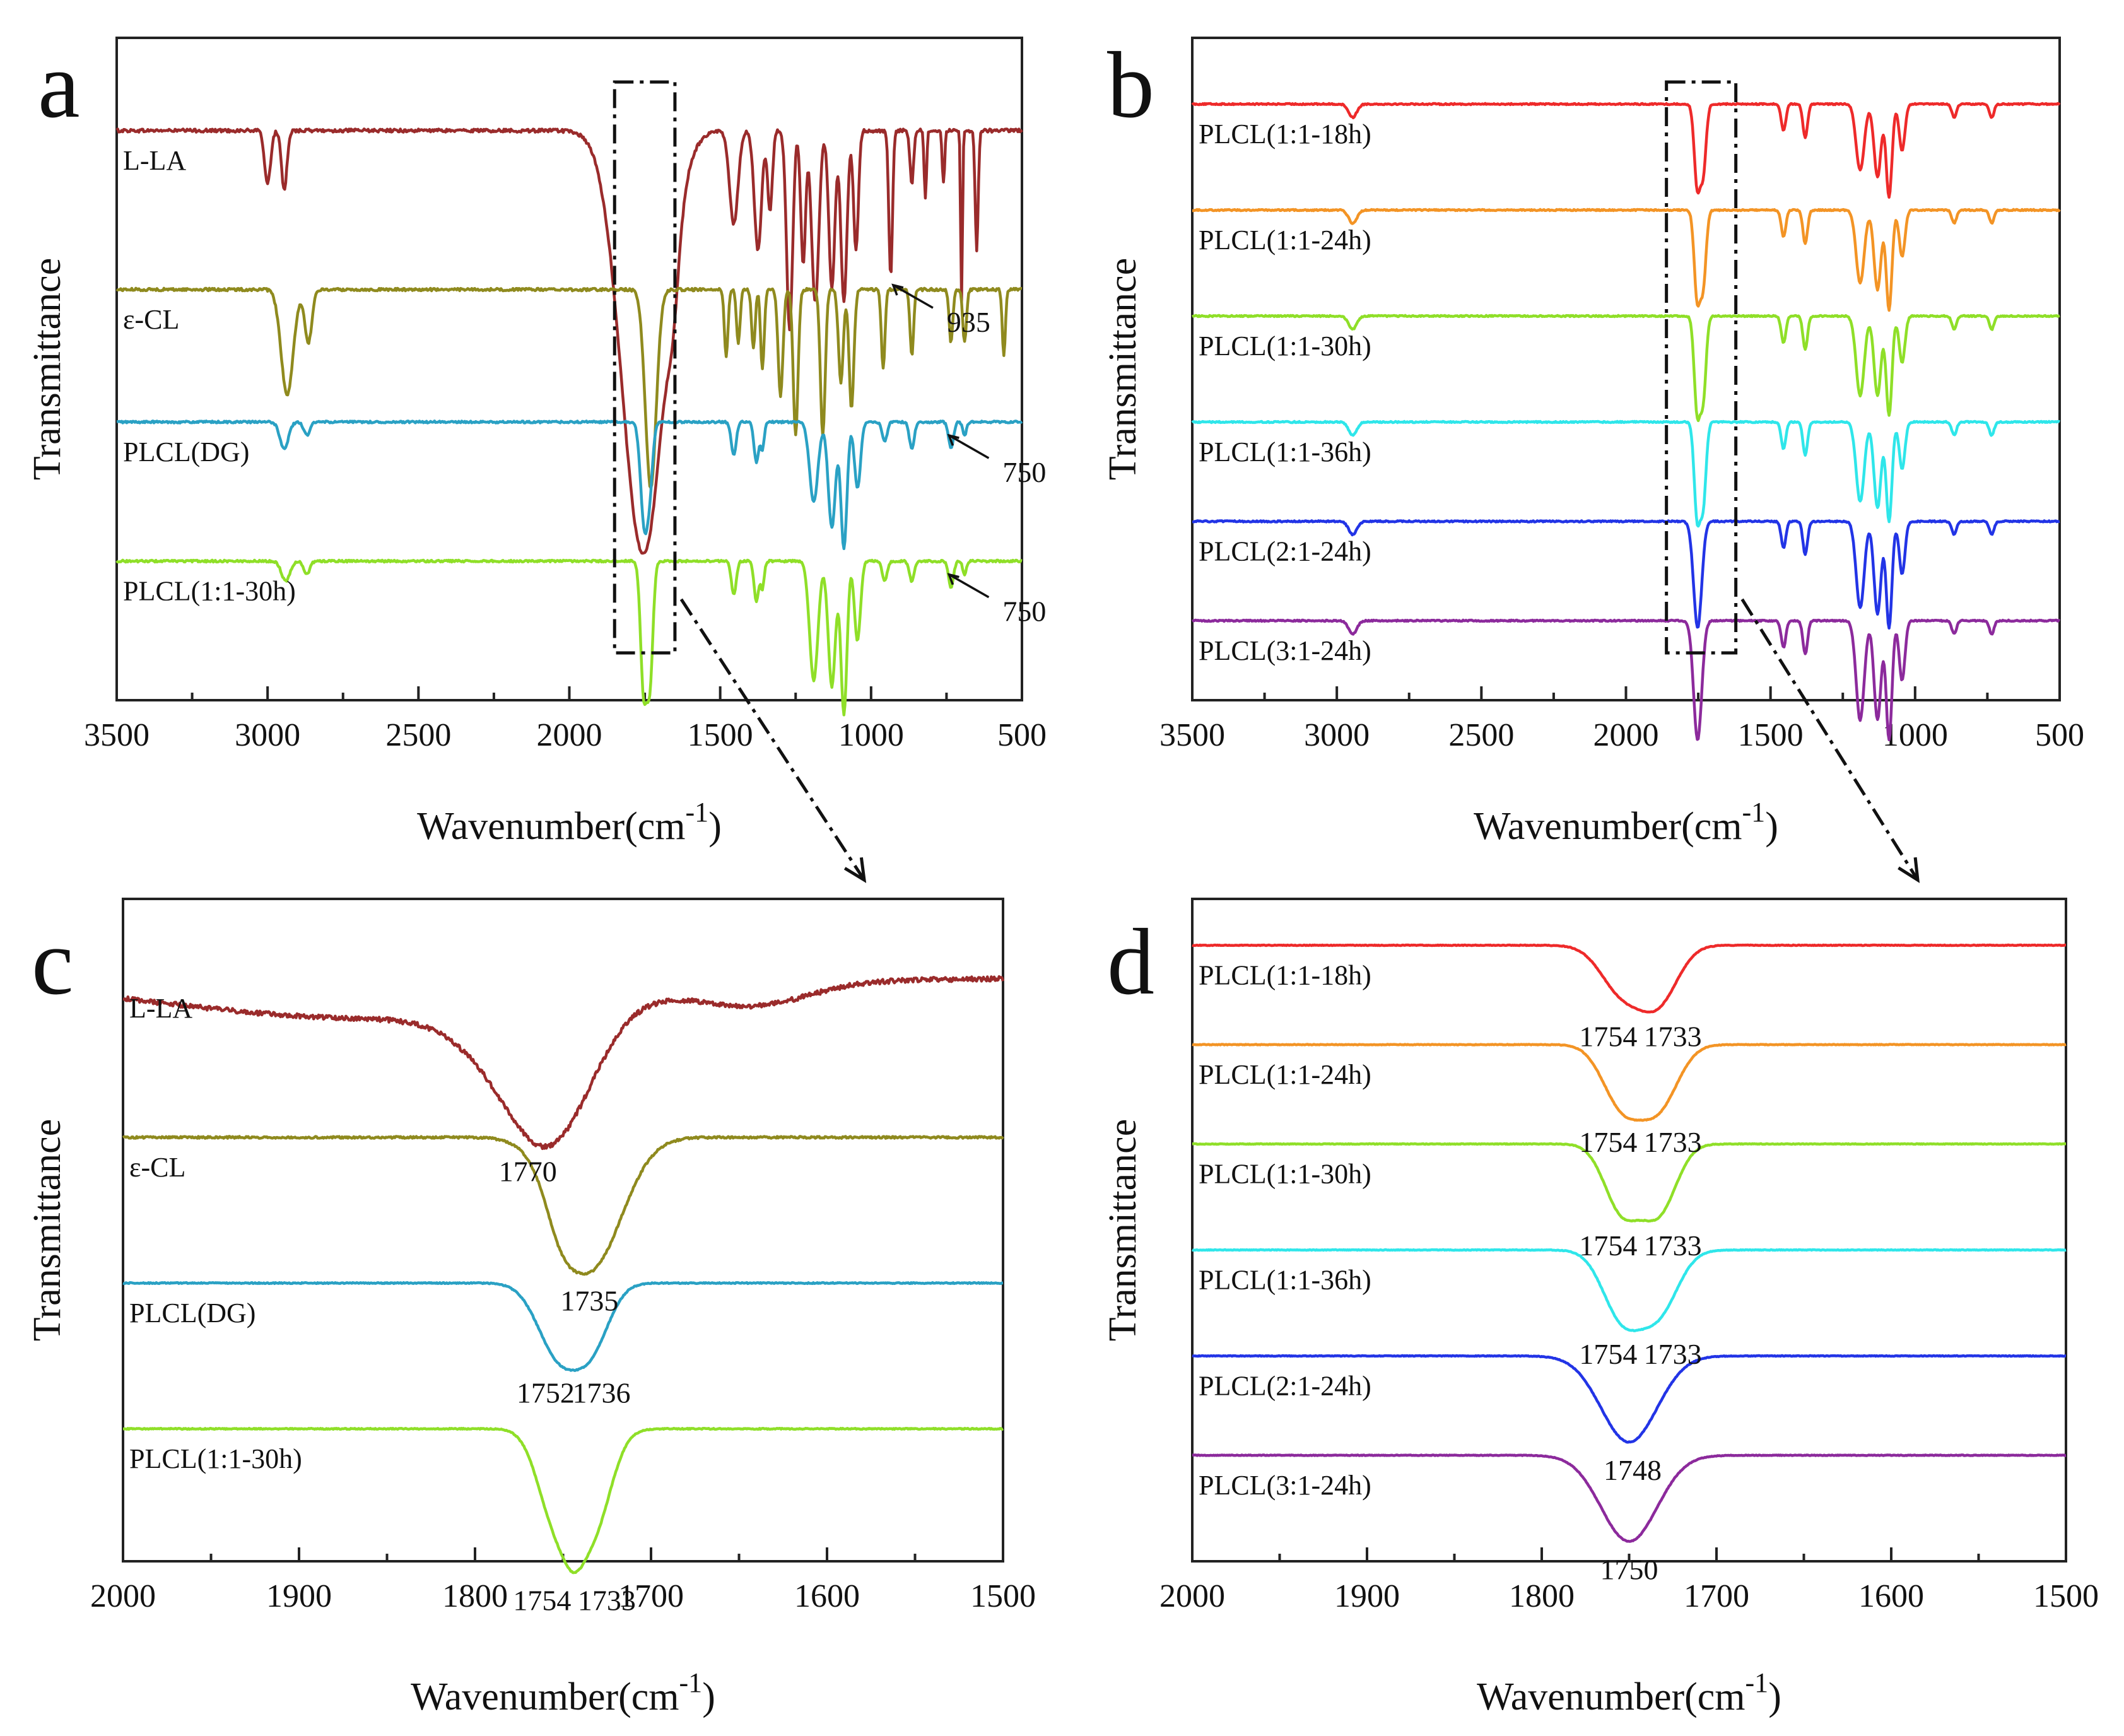 The image size is (2124, 1736). What do you see at coordinates (563, 1205) in the screenshot?
I see `spectrum-line-ε-CL` at bounding box center [563, 1205].